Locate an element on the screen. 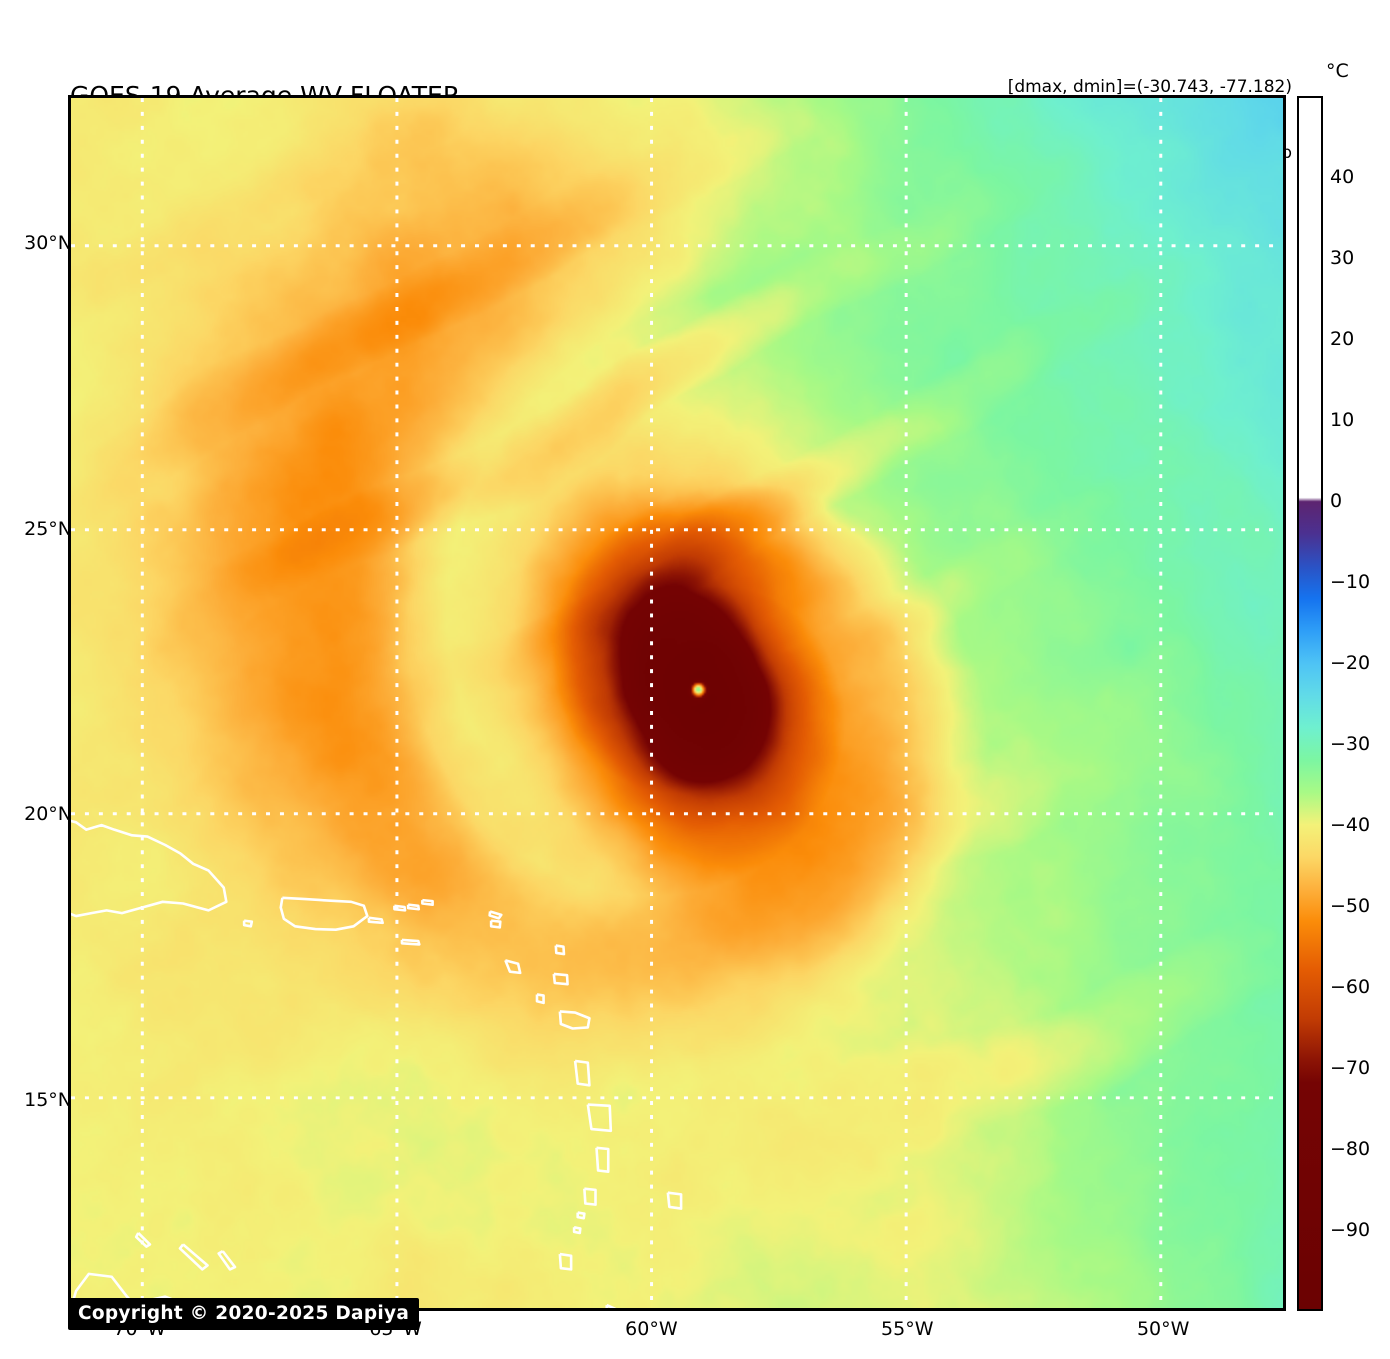  colorbar-tick-12: −80 is located at coordinates (1350, 1149).